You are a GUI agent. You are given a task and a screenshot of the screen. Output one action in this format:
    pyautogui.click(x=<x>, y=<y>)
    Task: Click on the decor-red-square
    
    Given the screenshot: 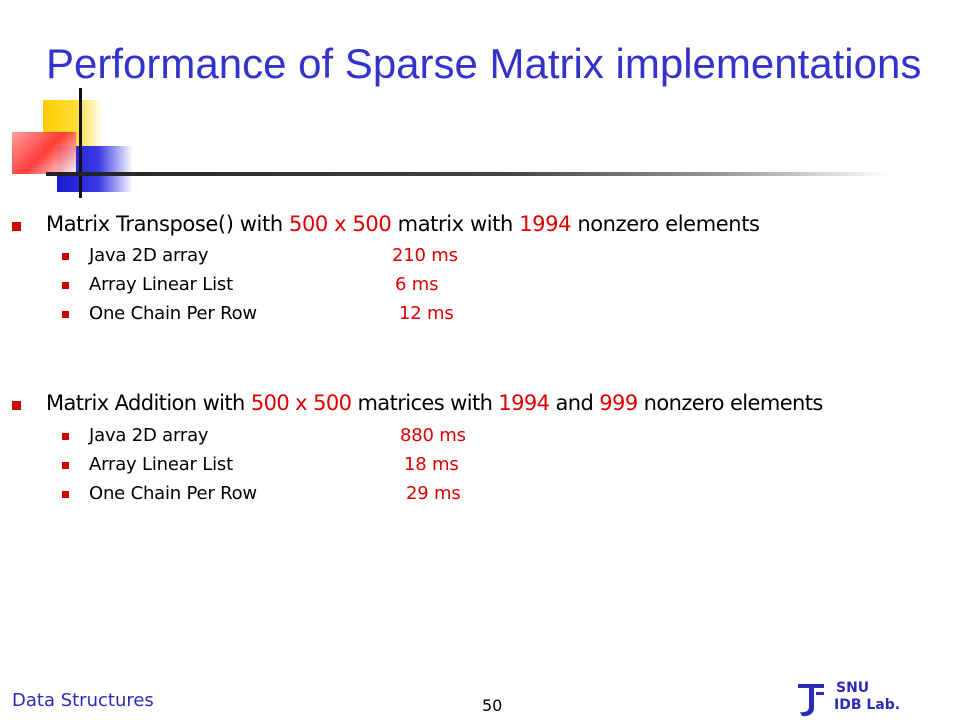 What is the action you would take?
    pyautogui.click(x=44, y=153)
    